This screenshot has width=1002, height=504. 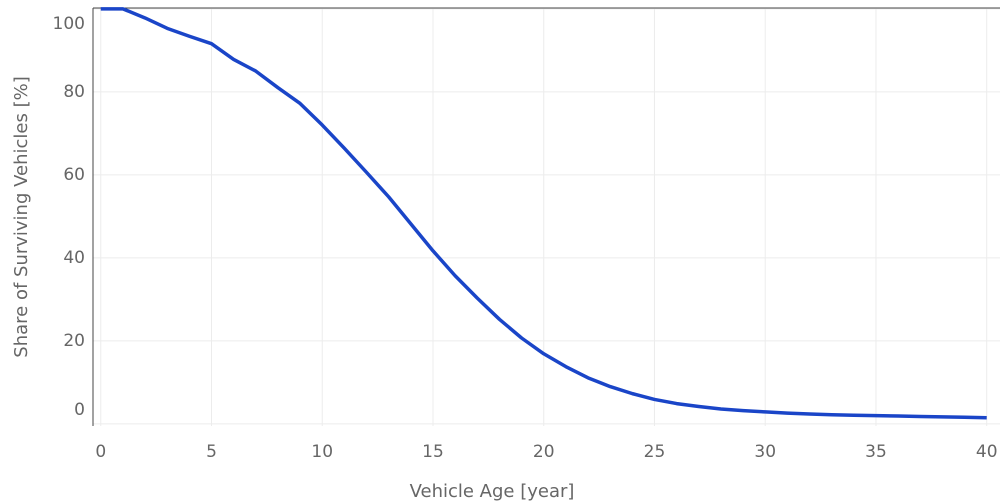 I want to click on y-tick-label: 100, so click(x=69, y=24).